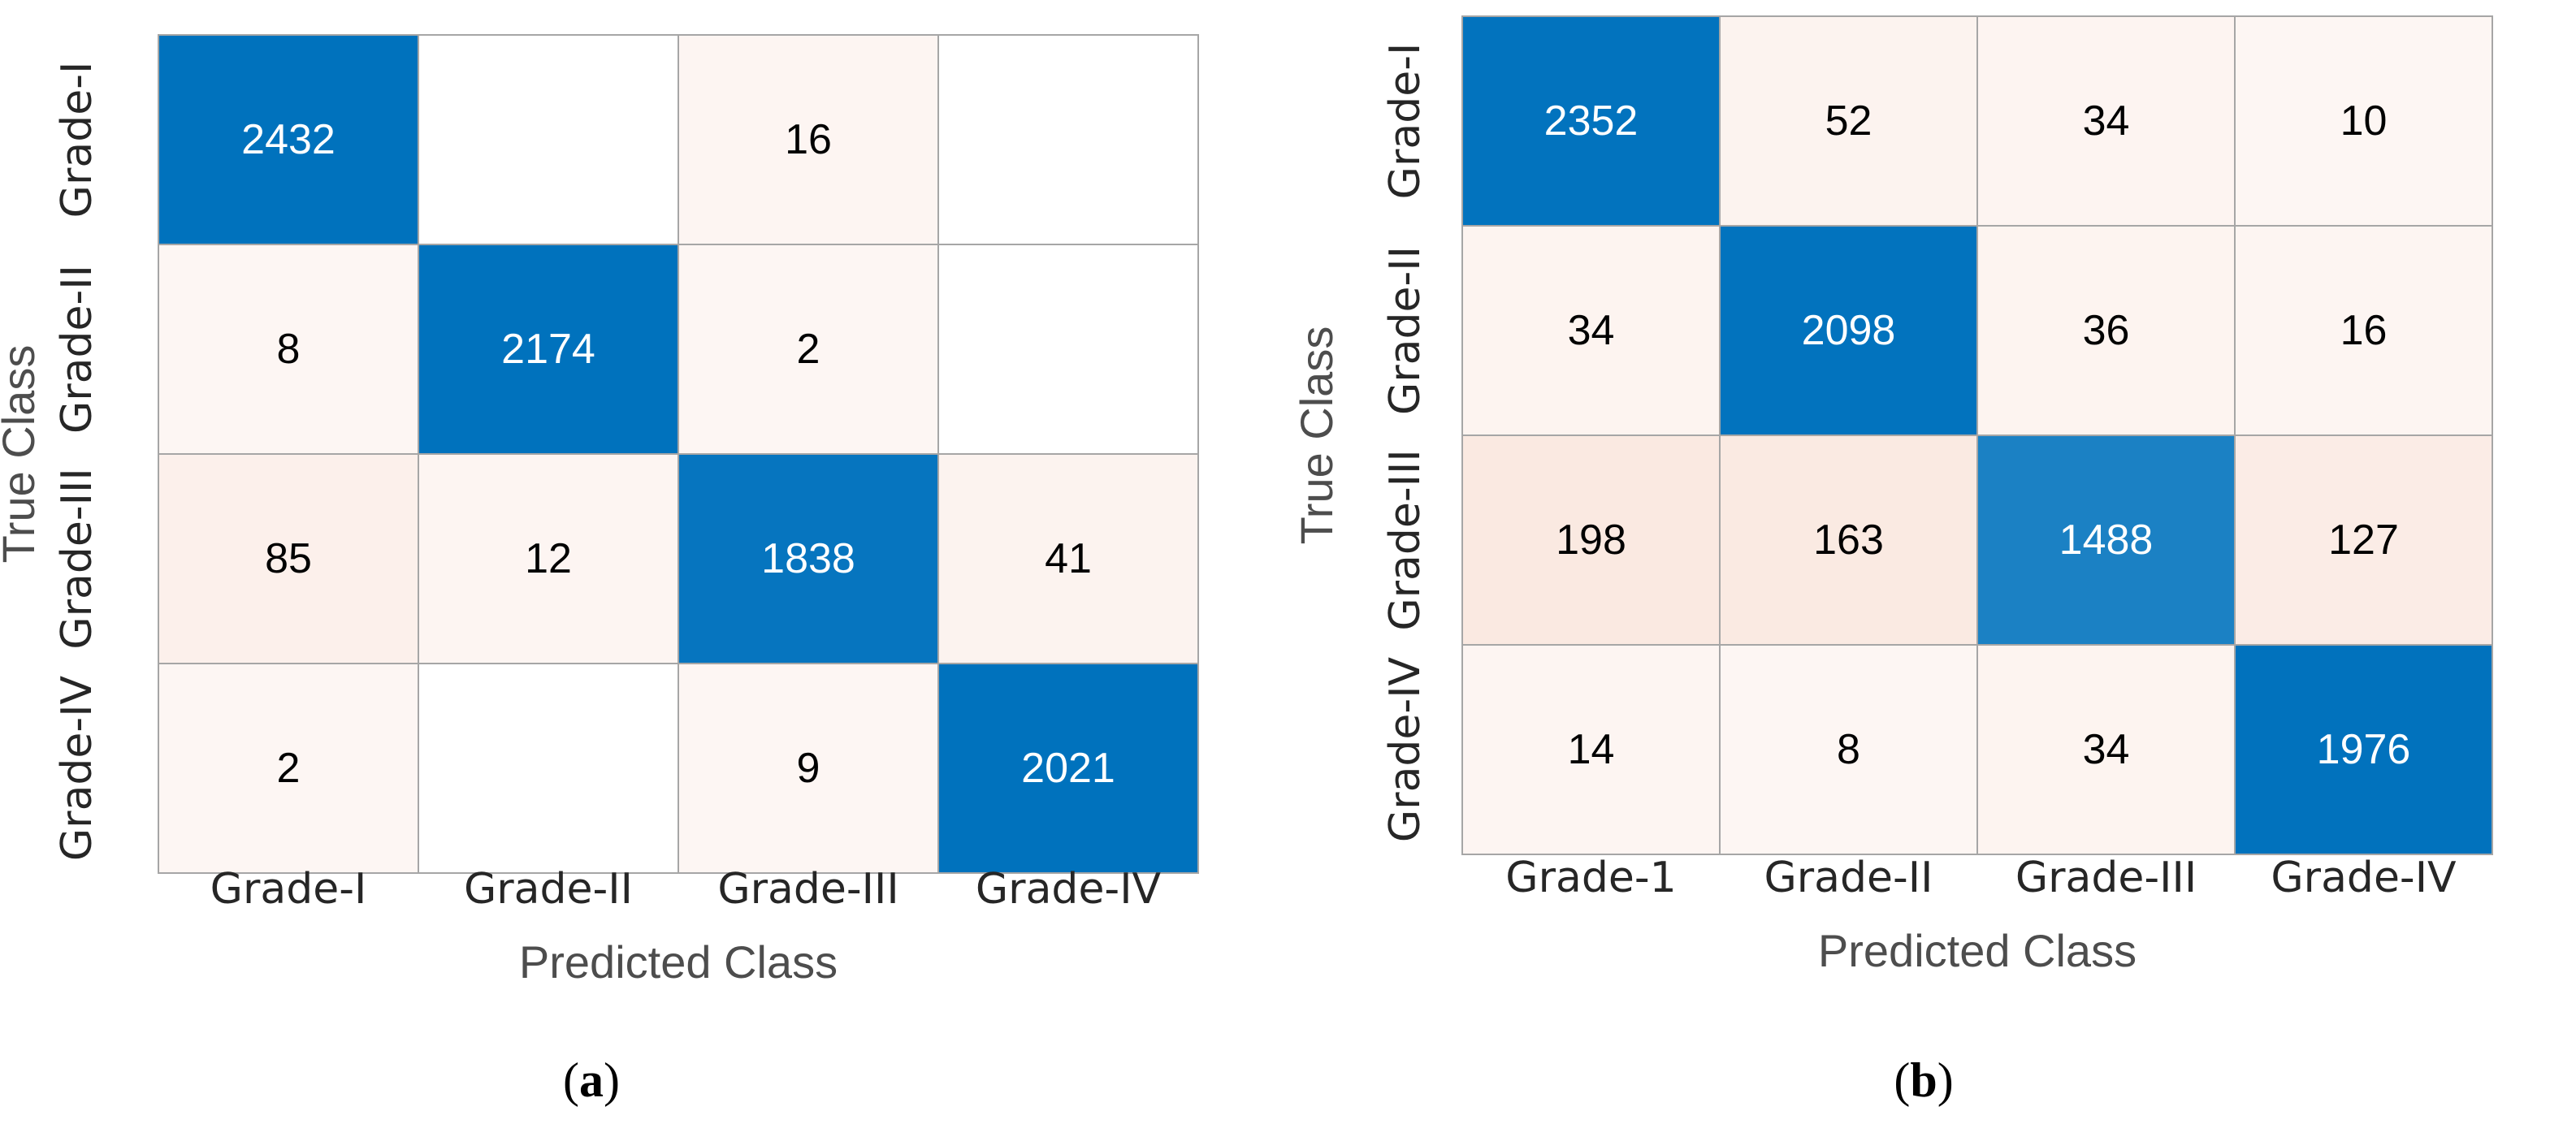 This screenshot has height=1137, width=2576. I want to click on cell-value: 2352, so click(1591, 121).